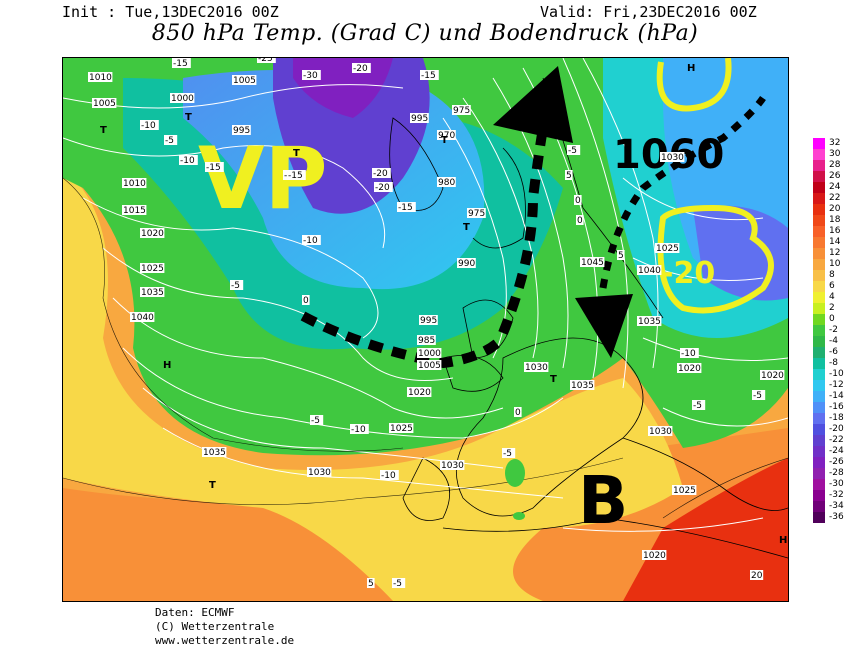 This screenshot has height=657, width=850. I want to click on legend-label: 20, so click(835, 209).